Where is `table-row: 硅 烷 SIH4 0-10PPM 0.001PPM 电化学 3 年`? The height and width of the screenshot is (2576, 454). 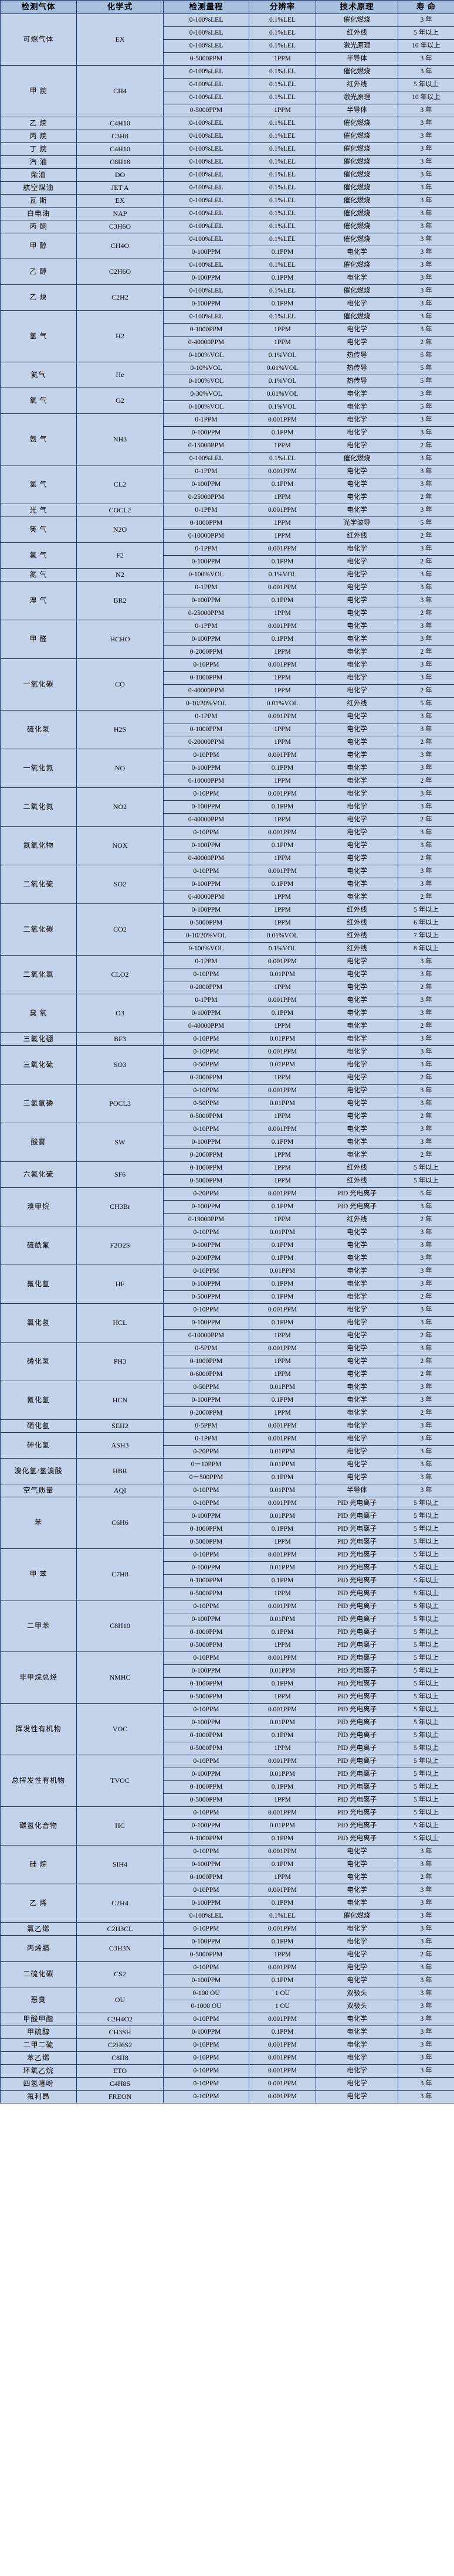
table-row: 硅 烷 SIH4 0-10PPM 0.001PPM 电化学 3 年 is located at coordinates (227, 1865).